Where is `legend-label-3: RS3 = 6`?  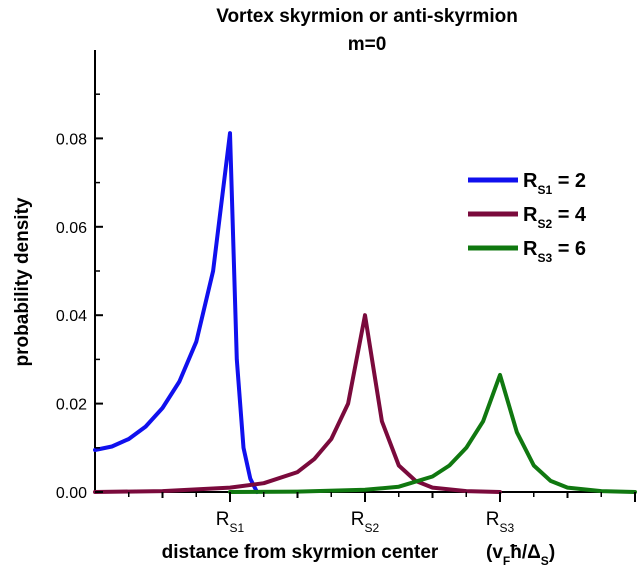 legend-label-3: RS3 = 6 is located at coordinates (554, 251).